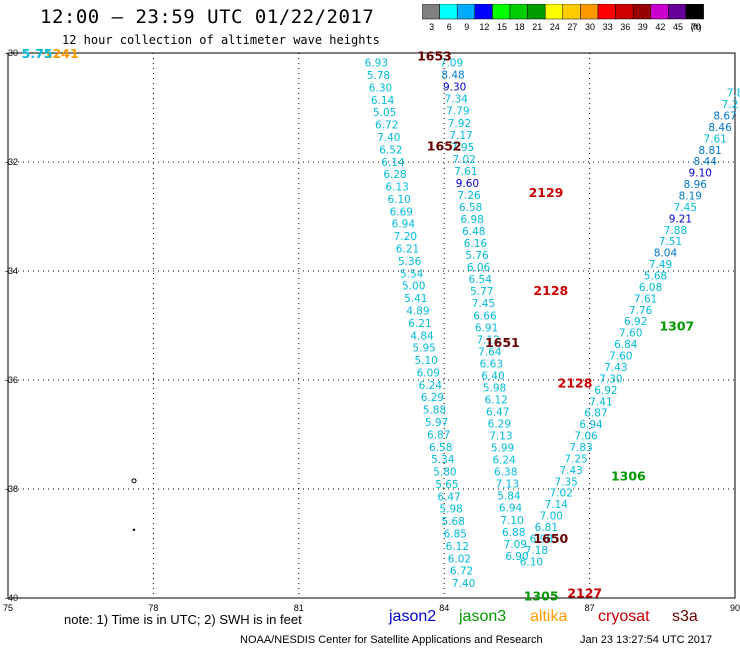  I want to click on wave-height-value: 8.19, so click(690, 196).